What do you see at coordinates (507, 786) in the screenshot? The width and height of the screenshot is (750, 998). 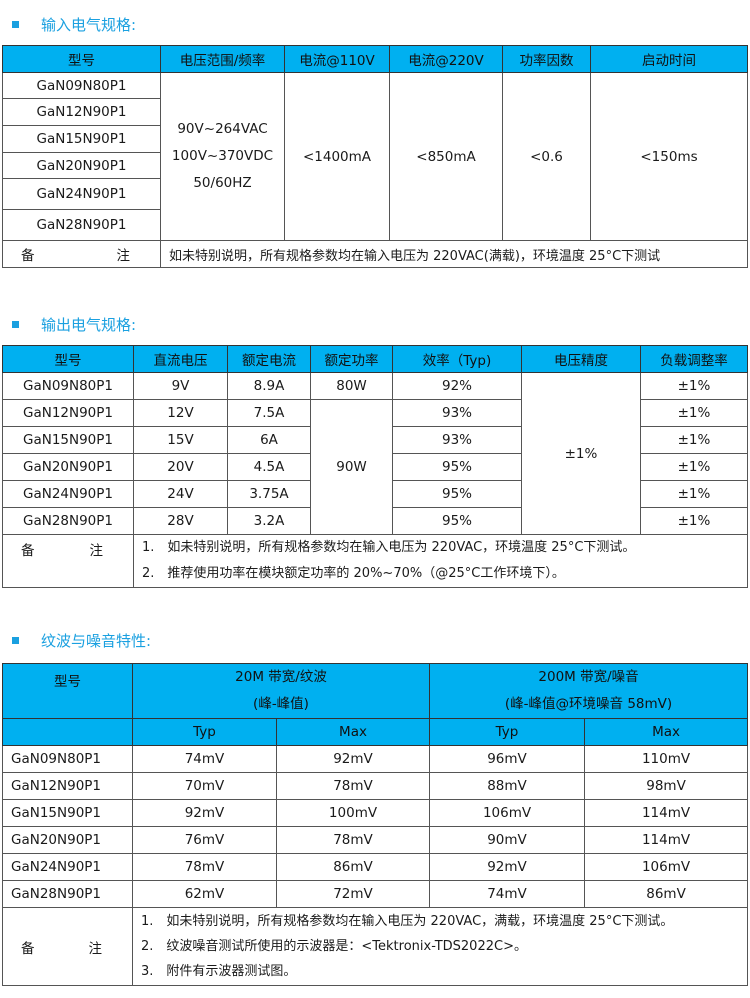 I see `cell: 88mV` at bounding box center [507, 786].